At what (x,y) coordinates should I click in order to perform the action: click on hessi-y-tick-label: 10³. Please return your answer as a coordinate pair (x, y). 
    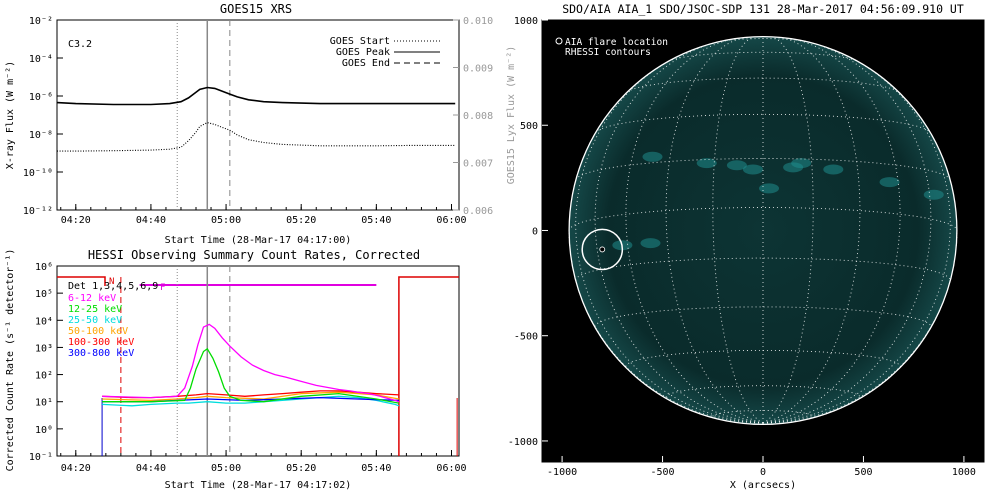
    Looking at the image, I should click on (44, 348).